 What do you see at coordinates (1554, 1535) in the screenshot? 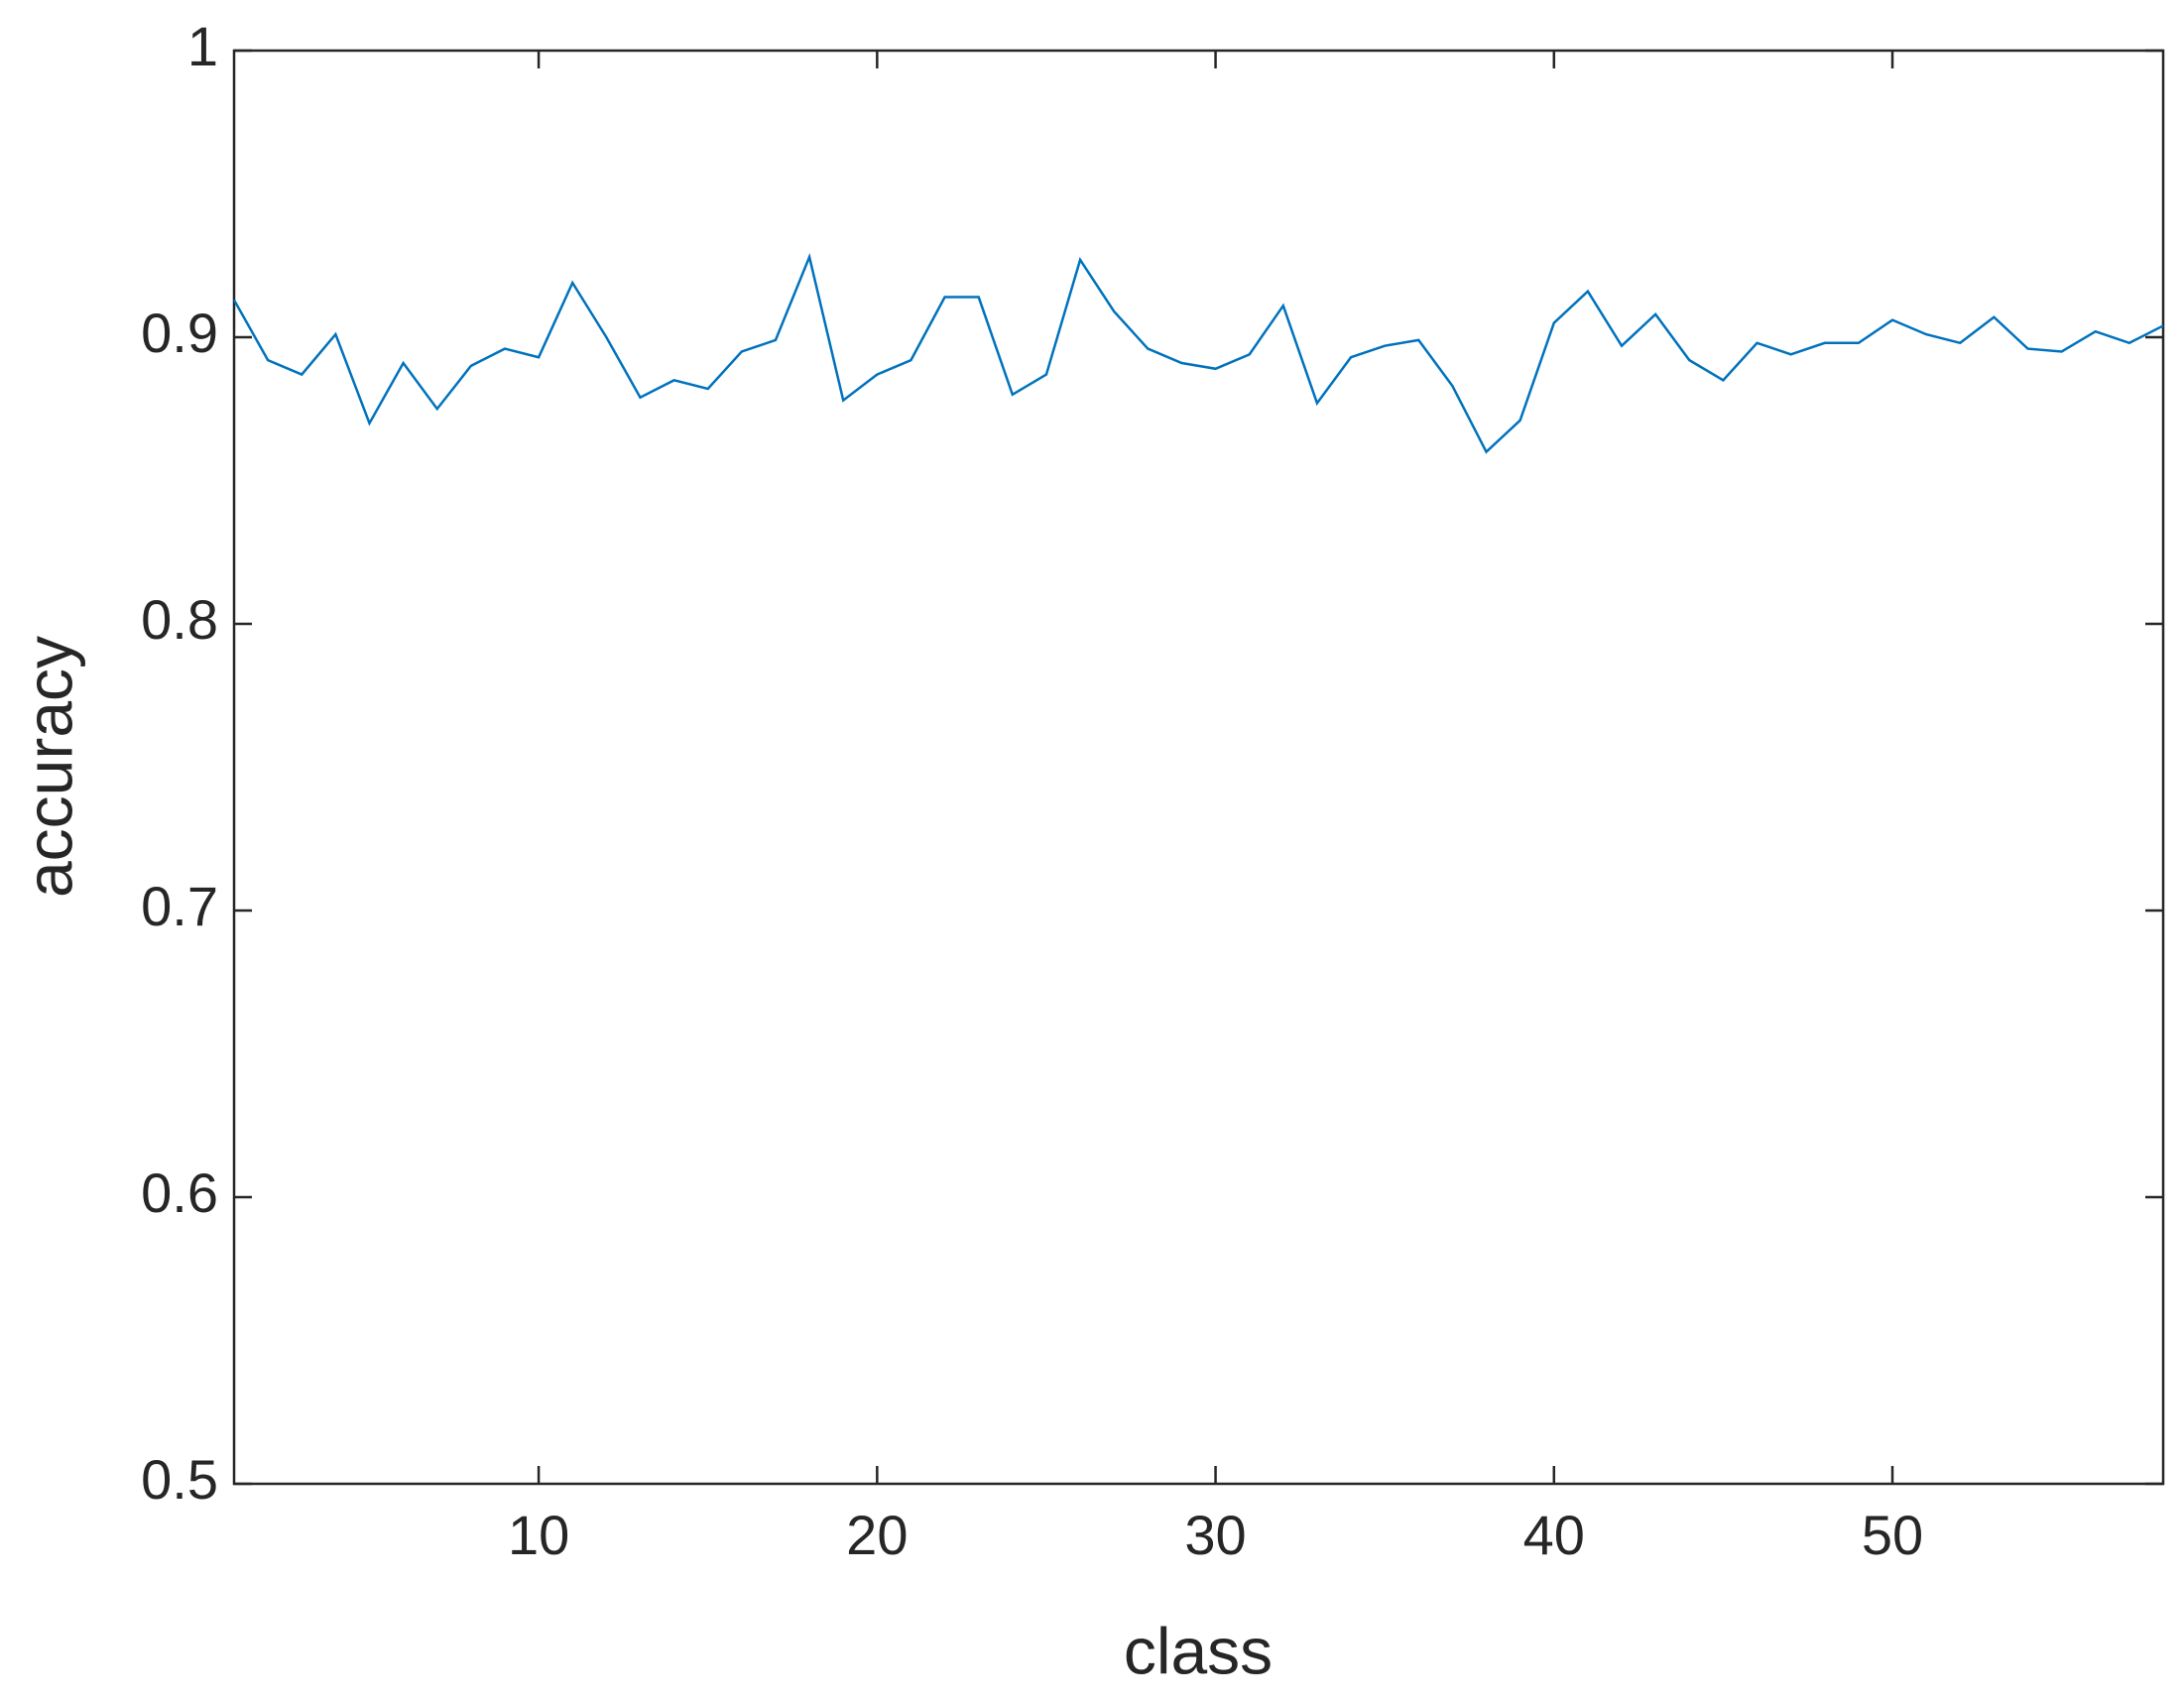
I see `x-tick-label: 40` at bounding box center [1554, 1535].